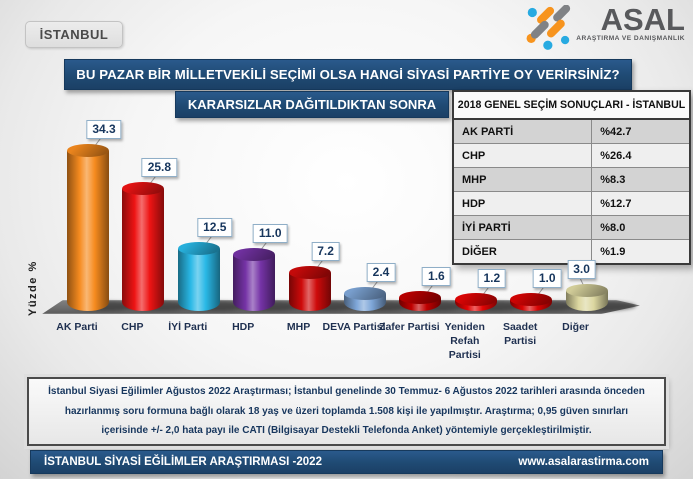  I want to click on table-party-name: CHP, so click(523, 155).